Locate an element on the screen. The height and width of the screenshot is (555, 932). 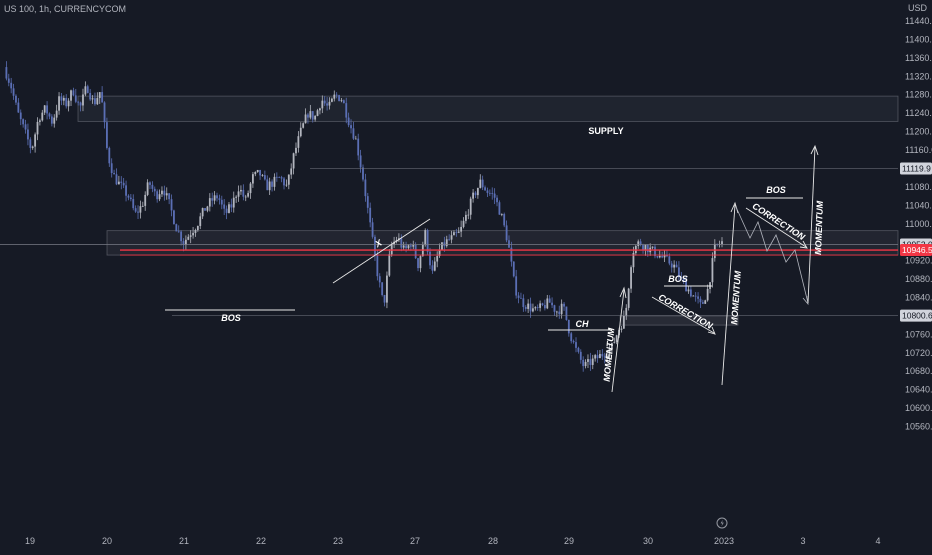
time-axis: 19 20 21 22 23 27 28 29 30 2023 3 4 is located at coordinates (453, 531).